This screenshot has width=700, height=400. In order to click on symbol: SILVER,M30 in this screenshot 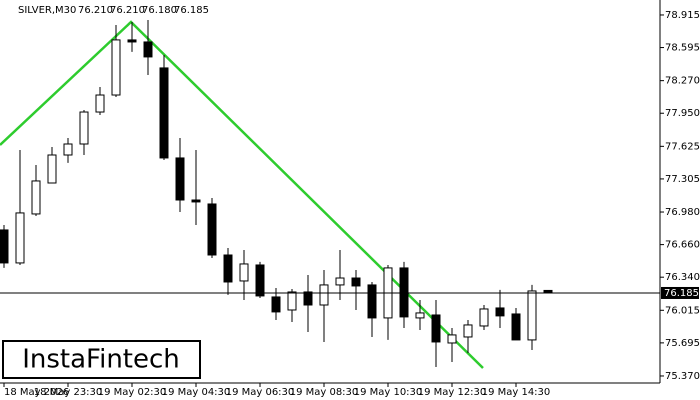, I will do `click(47, 10)`.